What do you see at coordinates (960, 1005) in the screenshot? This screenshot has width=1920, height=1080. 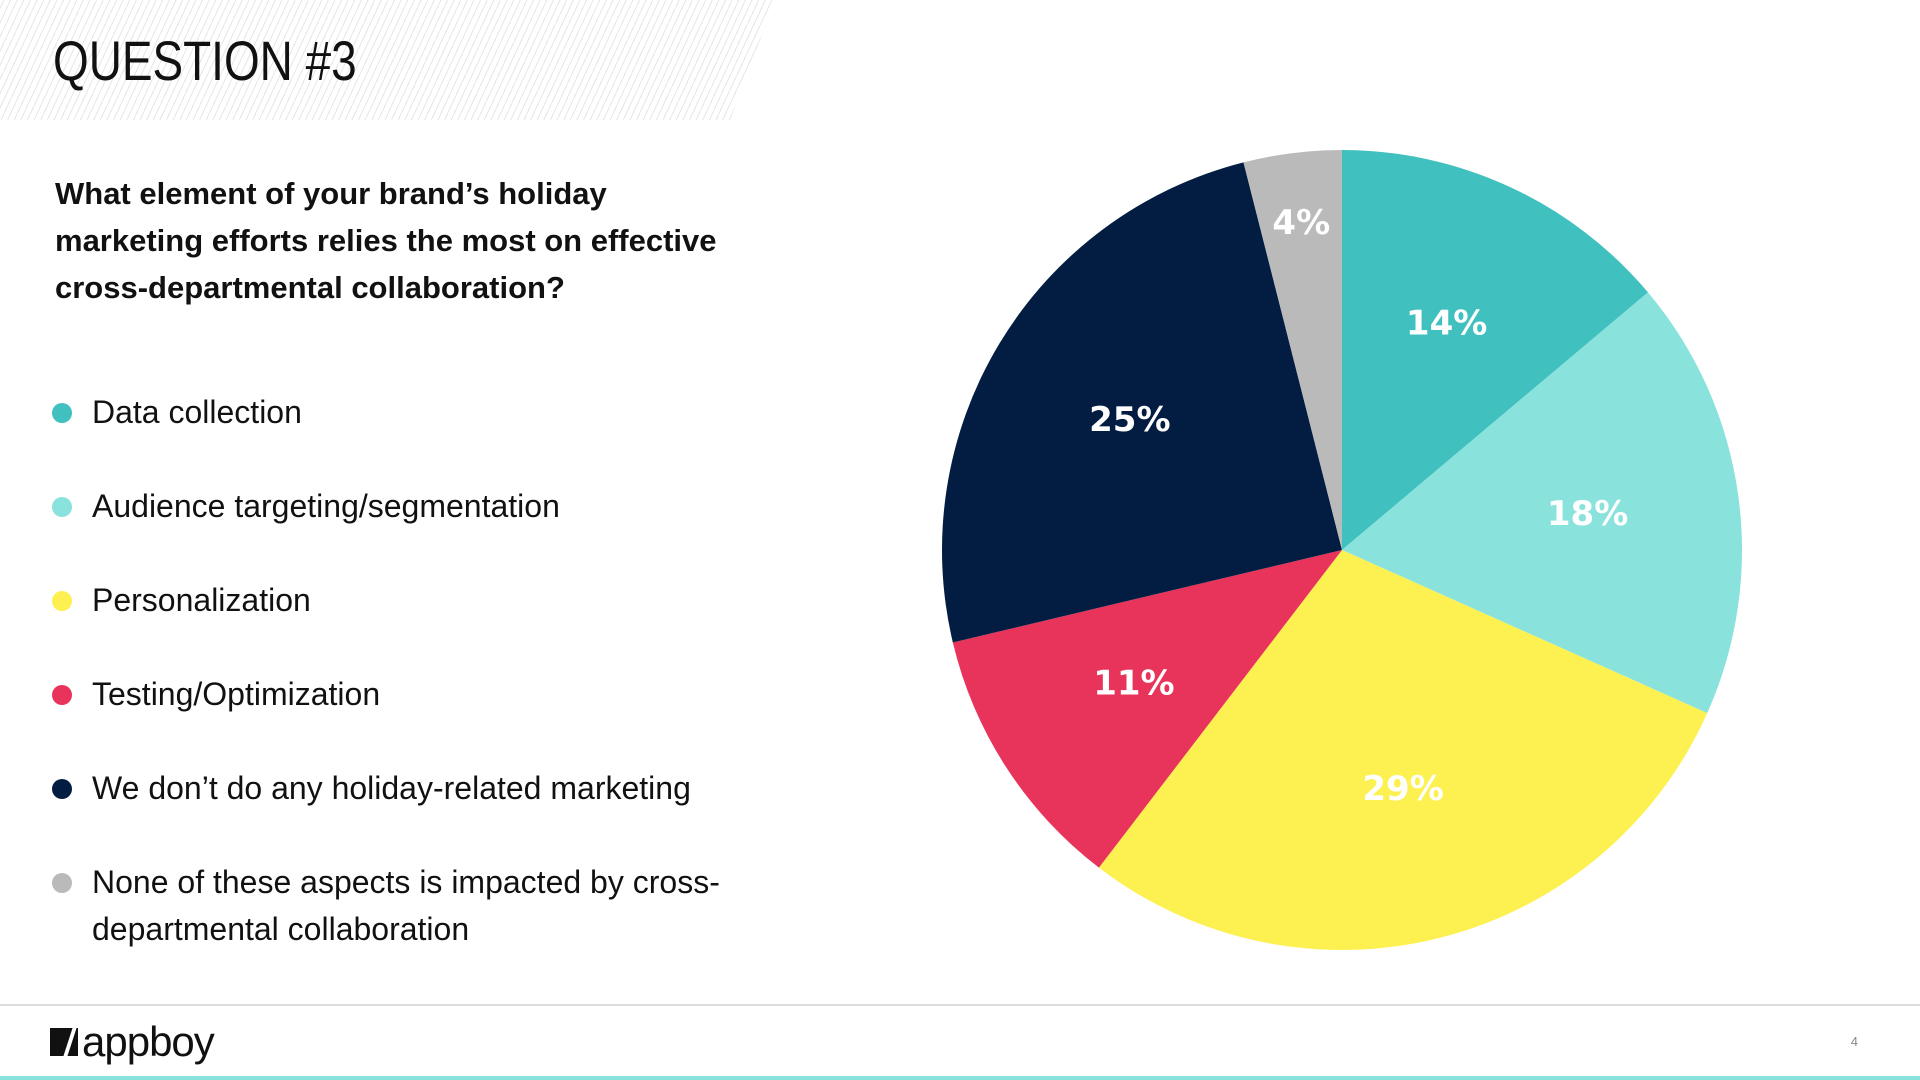 I see `footer-divider` at bounding box center [960, 1005].